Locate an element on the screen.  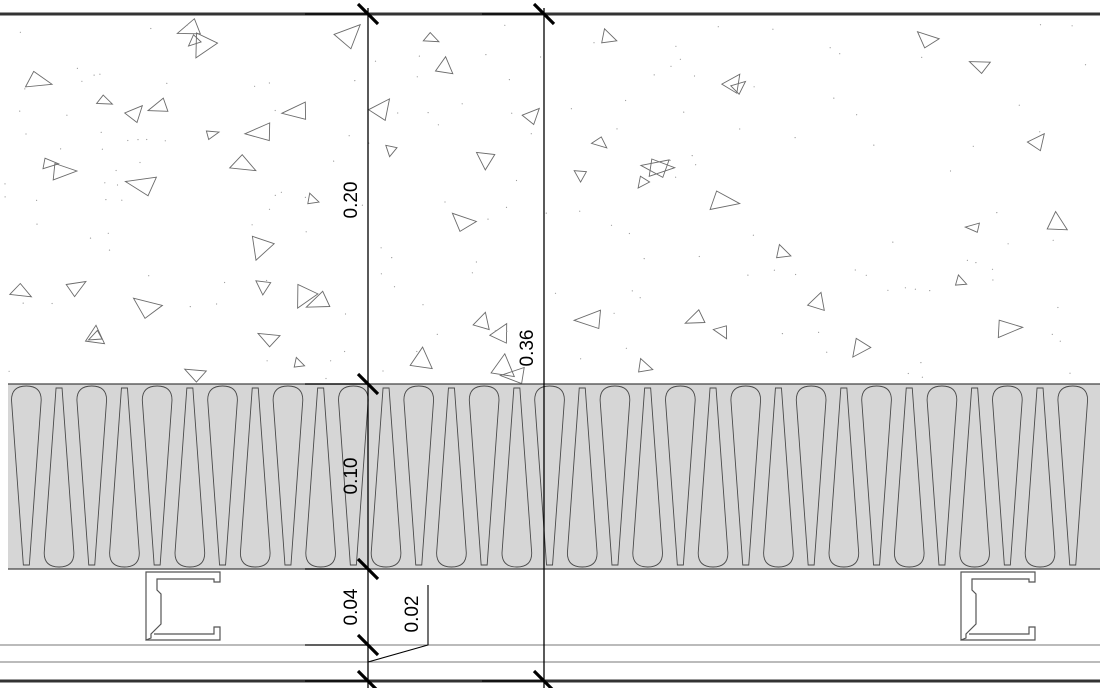
dim-cavity-label: 0.04 is located at coordinates (351, 606).